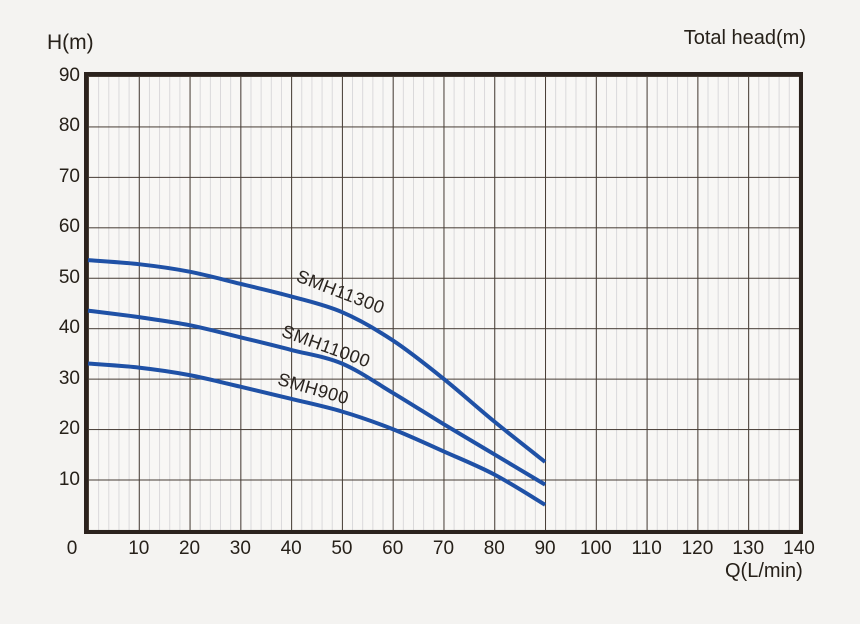  I want to click on x-tick-label: 40, so click(291, 548).